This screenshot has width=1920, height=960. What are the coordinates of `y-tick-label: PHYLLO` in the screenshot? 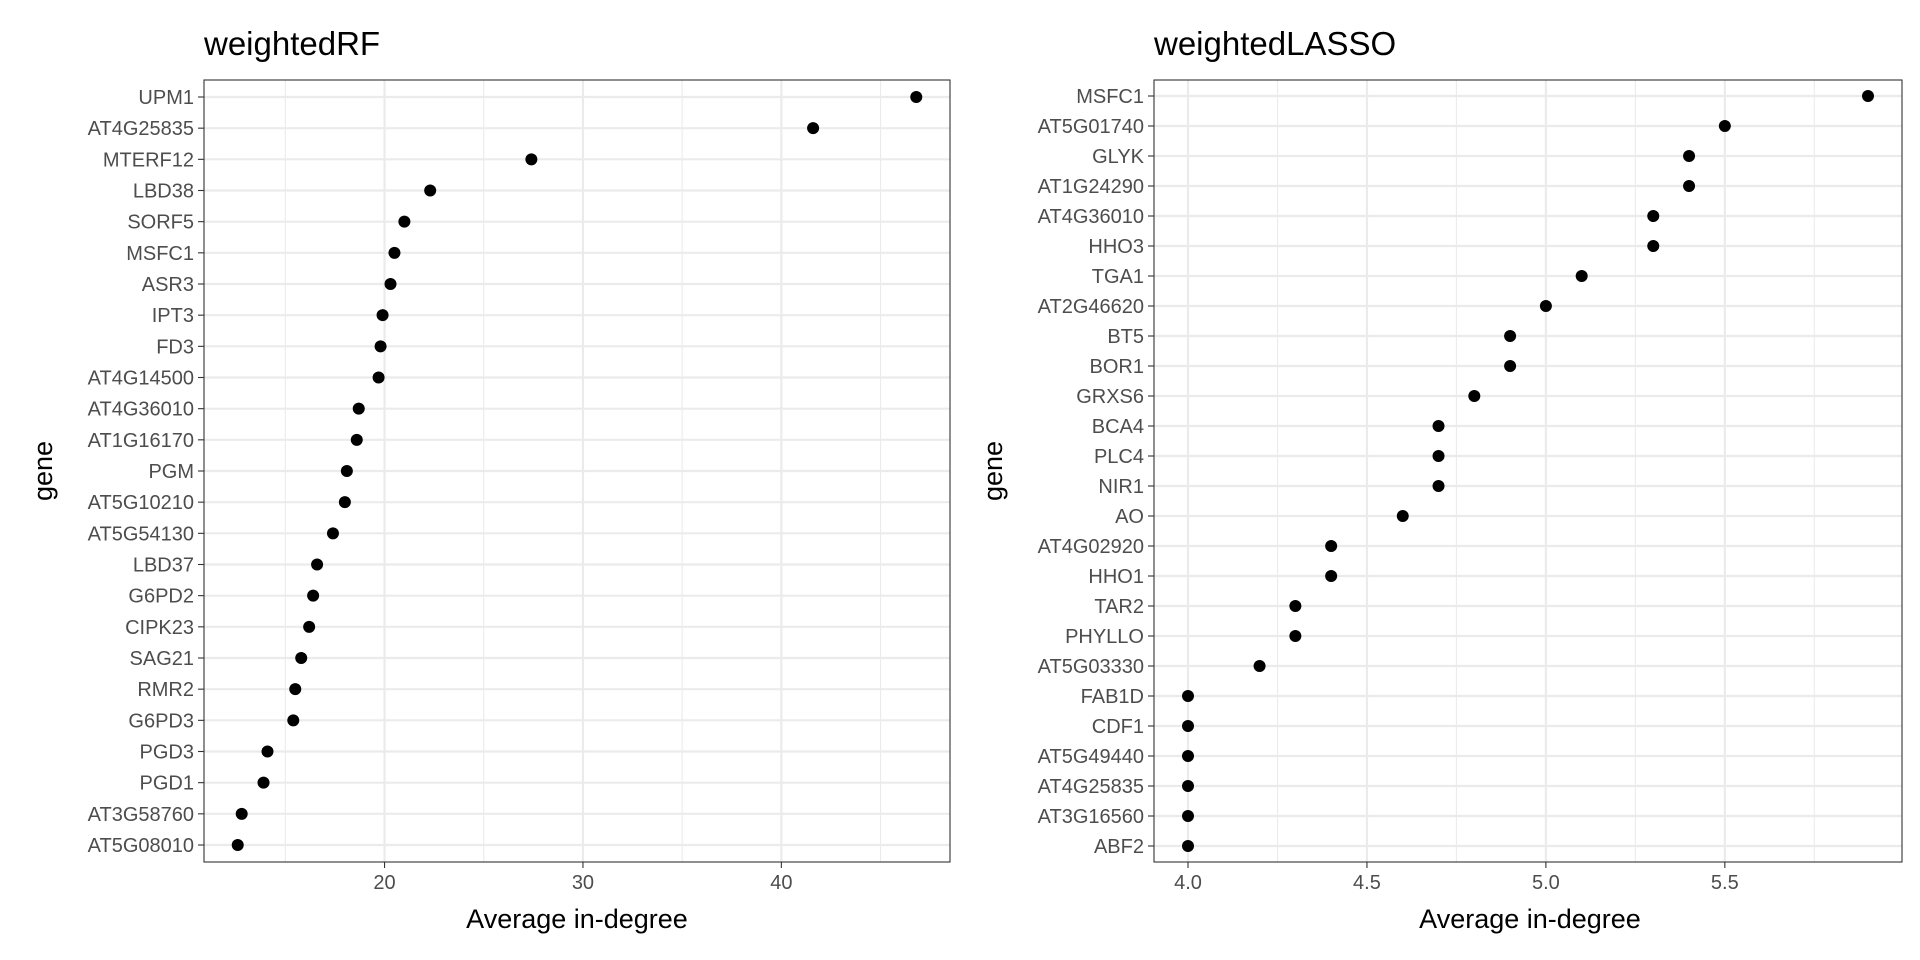 It's located at (1104, 637).